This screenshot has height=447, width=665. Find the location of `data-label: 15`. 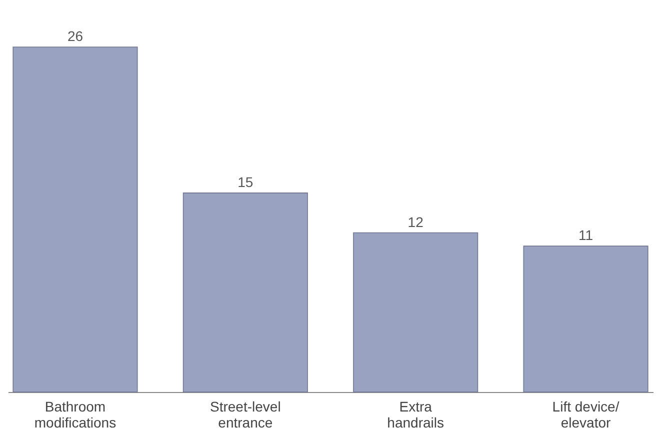

data-label: 15 is located at coordinates (246, 182).